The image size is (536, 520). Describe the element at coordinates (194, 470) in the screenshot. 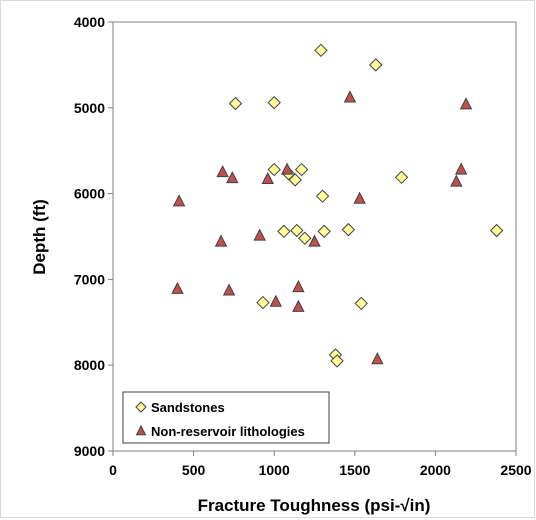

I see `x-tick-label: 500` at that location.